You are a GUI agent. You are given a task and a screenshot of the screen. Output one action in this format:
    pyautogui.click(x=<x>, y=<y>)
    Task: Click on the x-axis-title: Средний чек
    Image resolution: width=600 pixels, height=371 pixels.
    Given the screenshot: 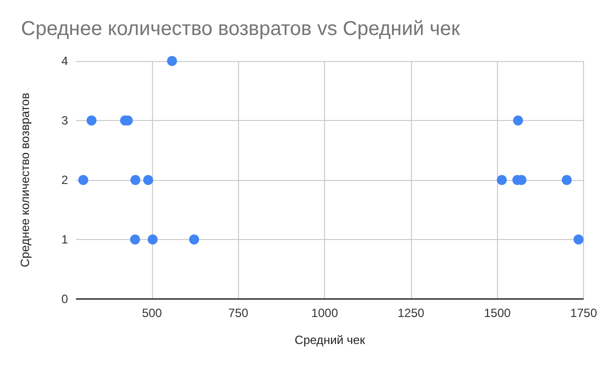 What is the action you would take?
    pyautogui.click(x=330, y=340)
    